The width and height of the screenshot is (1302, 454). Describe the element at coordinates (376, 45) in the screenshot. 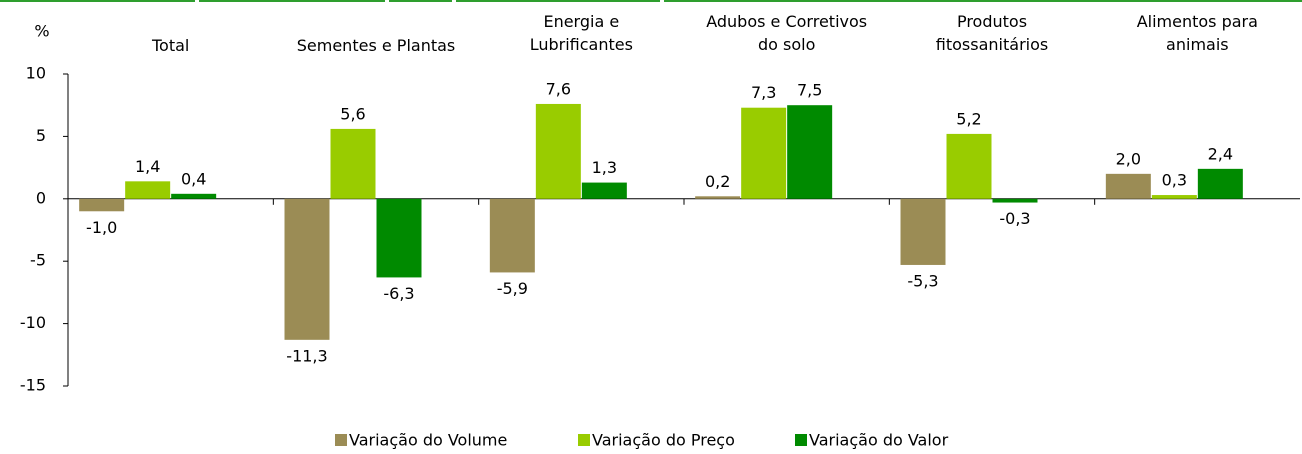

I see `x-tick-label: Sementes e Plantas` at that location.